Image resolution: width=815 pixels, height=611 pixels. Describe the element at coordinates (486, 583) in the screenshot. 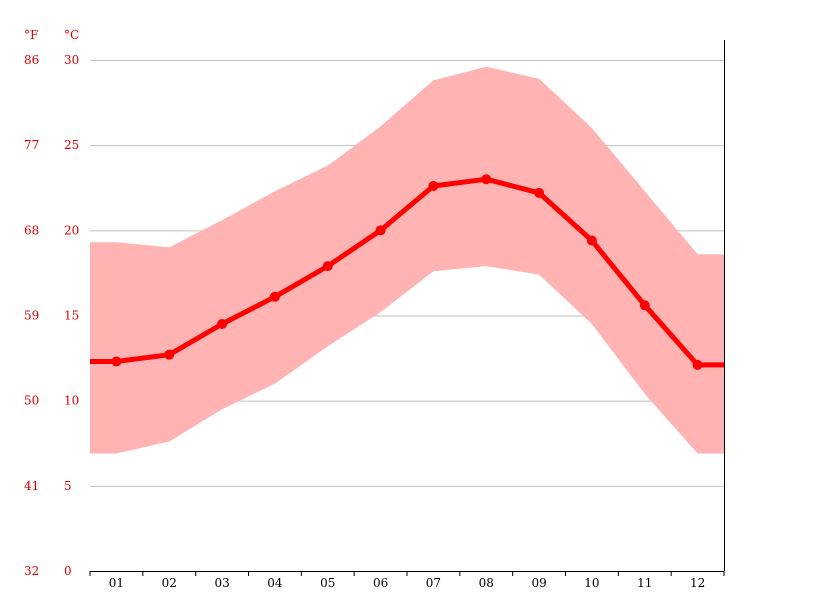

I see `x-tick-label: 08` at that location.